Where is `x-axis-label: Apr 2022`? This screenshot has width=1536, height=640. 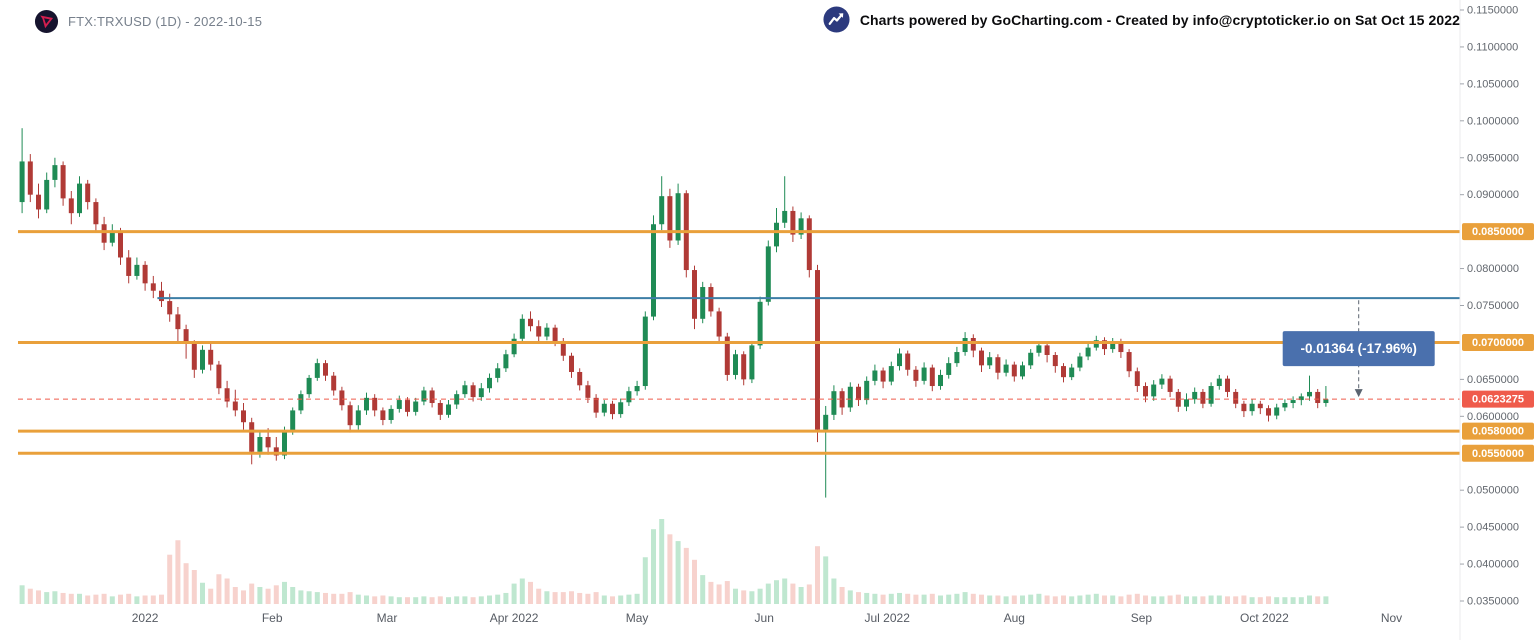
x-axis-label: Apr 2022 is located at coordinates (514, 618).